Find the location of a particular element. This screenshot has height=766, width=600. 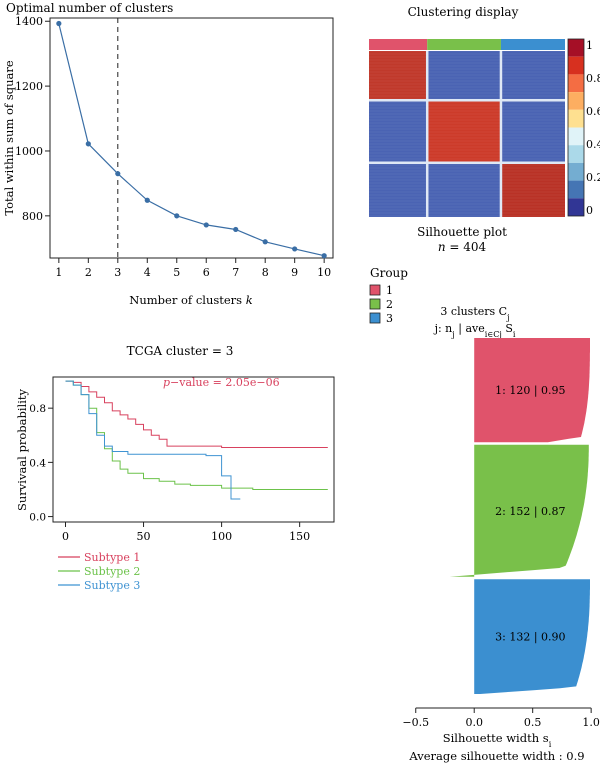

silhouette-bars: 1: 120 | 0.95 2: 152 | 0.87 3: 132 | 0.90 is located at coordinates (519, 516).